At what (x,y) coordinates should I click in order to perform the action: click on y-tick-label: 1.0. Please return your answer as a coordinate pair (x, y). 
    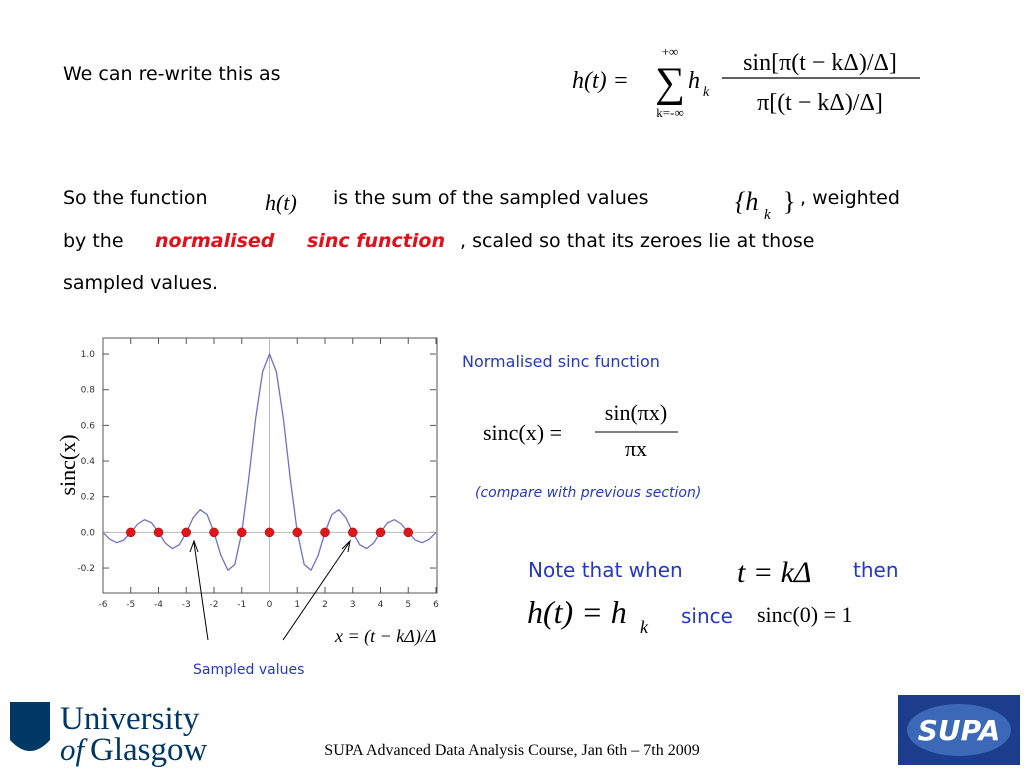
    Looking at the image, I should click on (88, 355).